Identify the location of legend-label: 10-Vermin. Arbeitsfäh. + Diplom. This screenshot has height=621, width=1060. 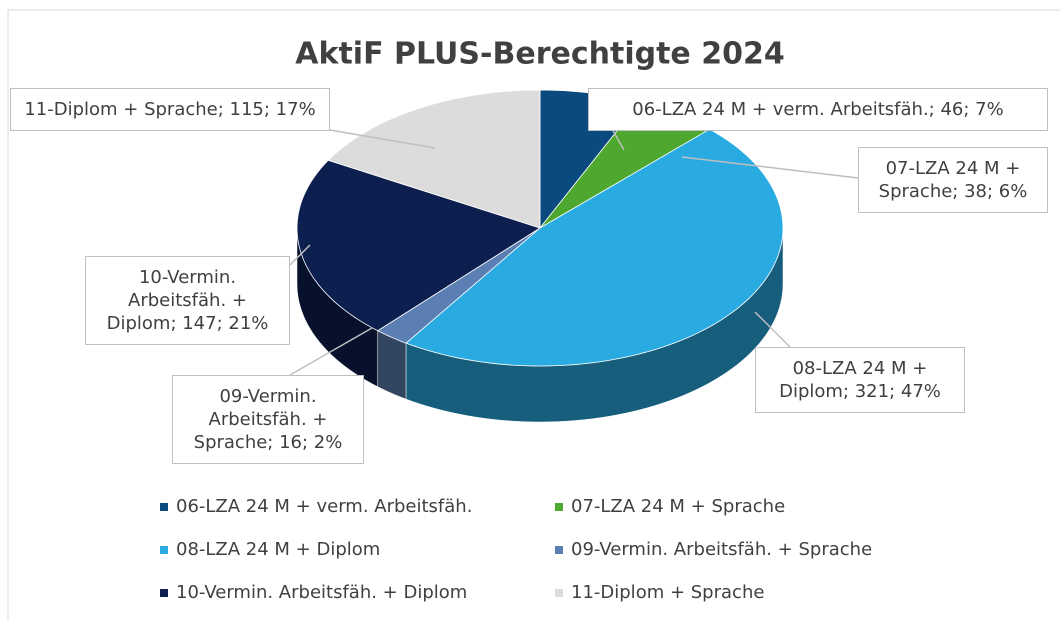
(321, 592).